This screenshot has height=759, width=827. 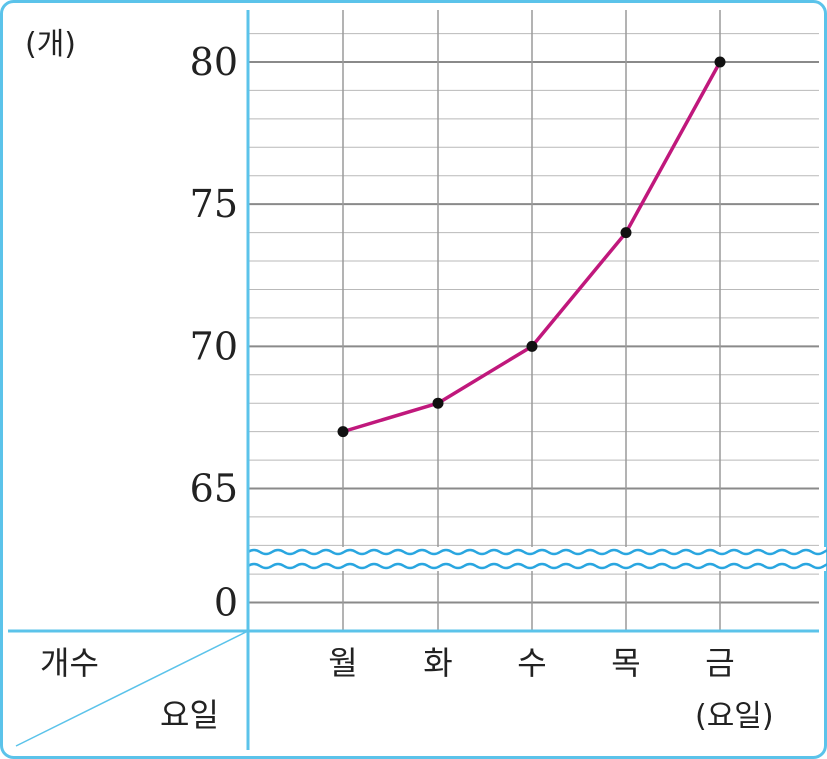 What do you see at coordinates (214, 204) in the screenshot?
I see `y-tick-label: 75` at bounding box center [214, 204].